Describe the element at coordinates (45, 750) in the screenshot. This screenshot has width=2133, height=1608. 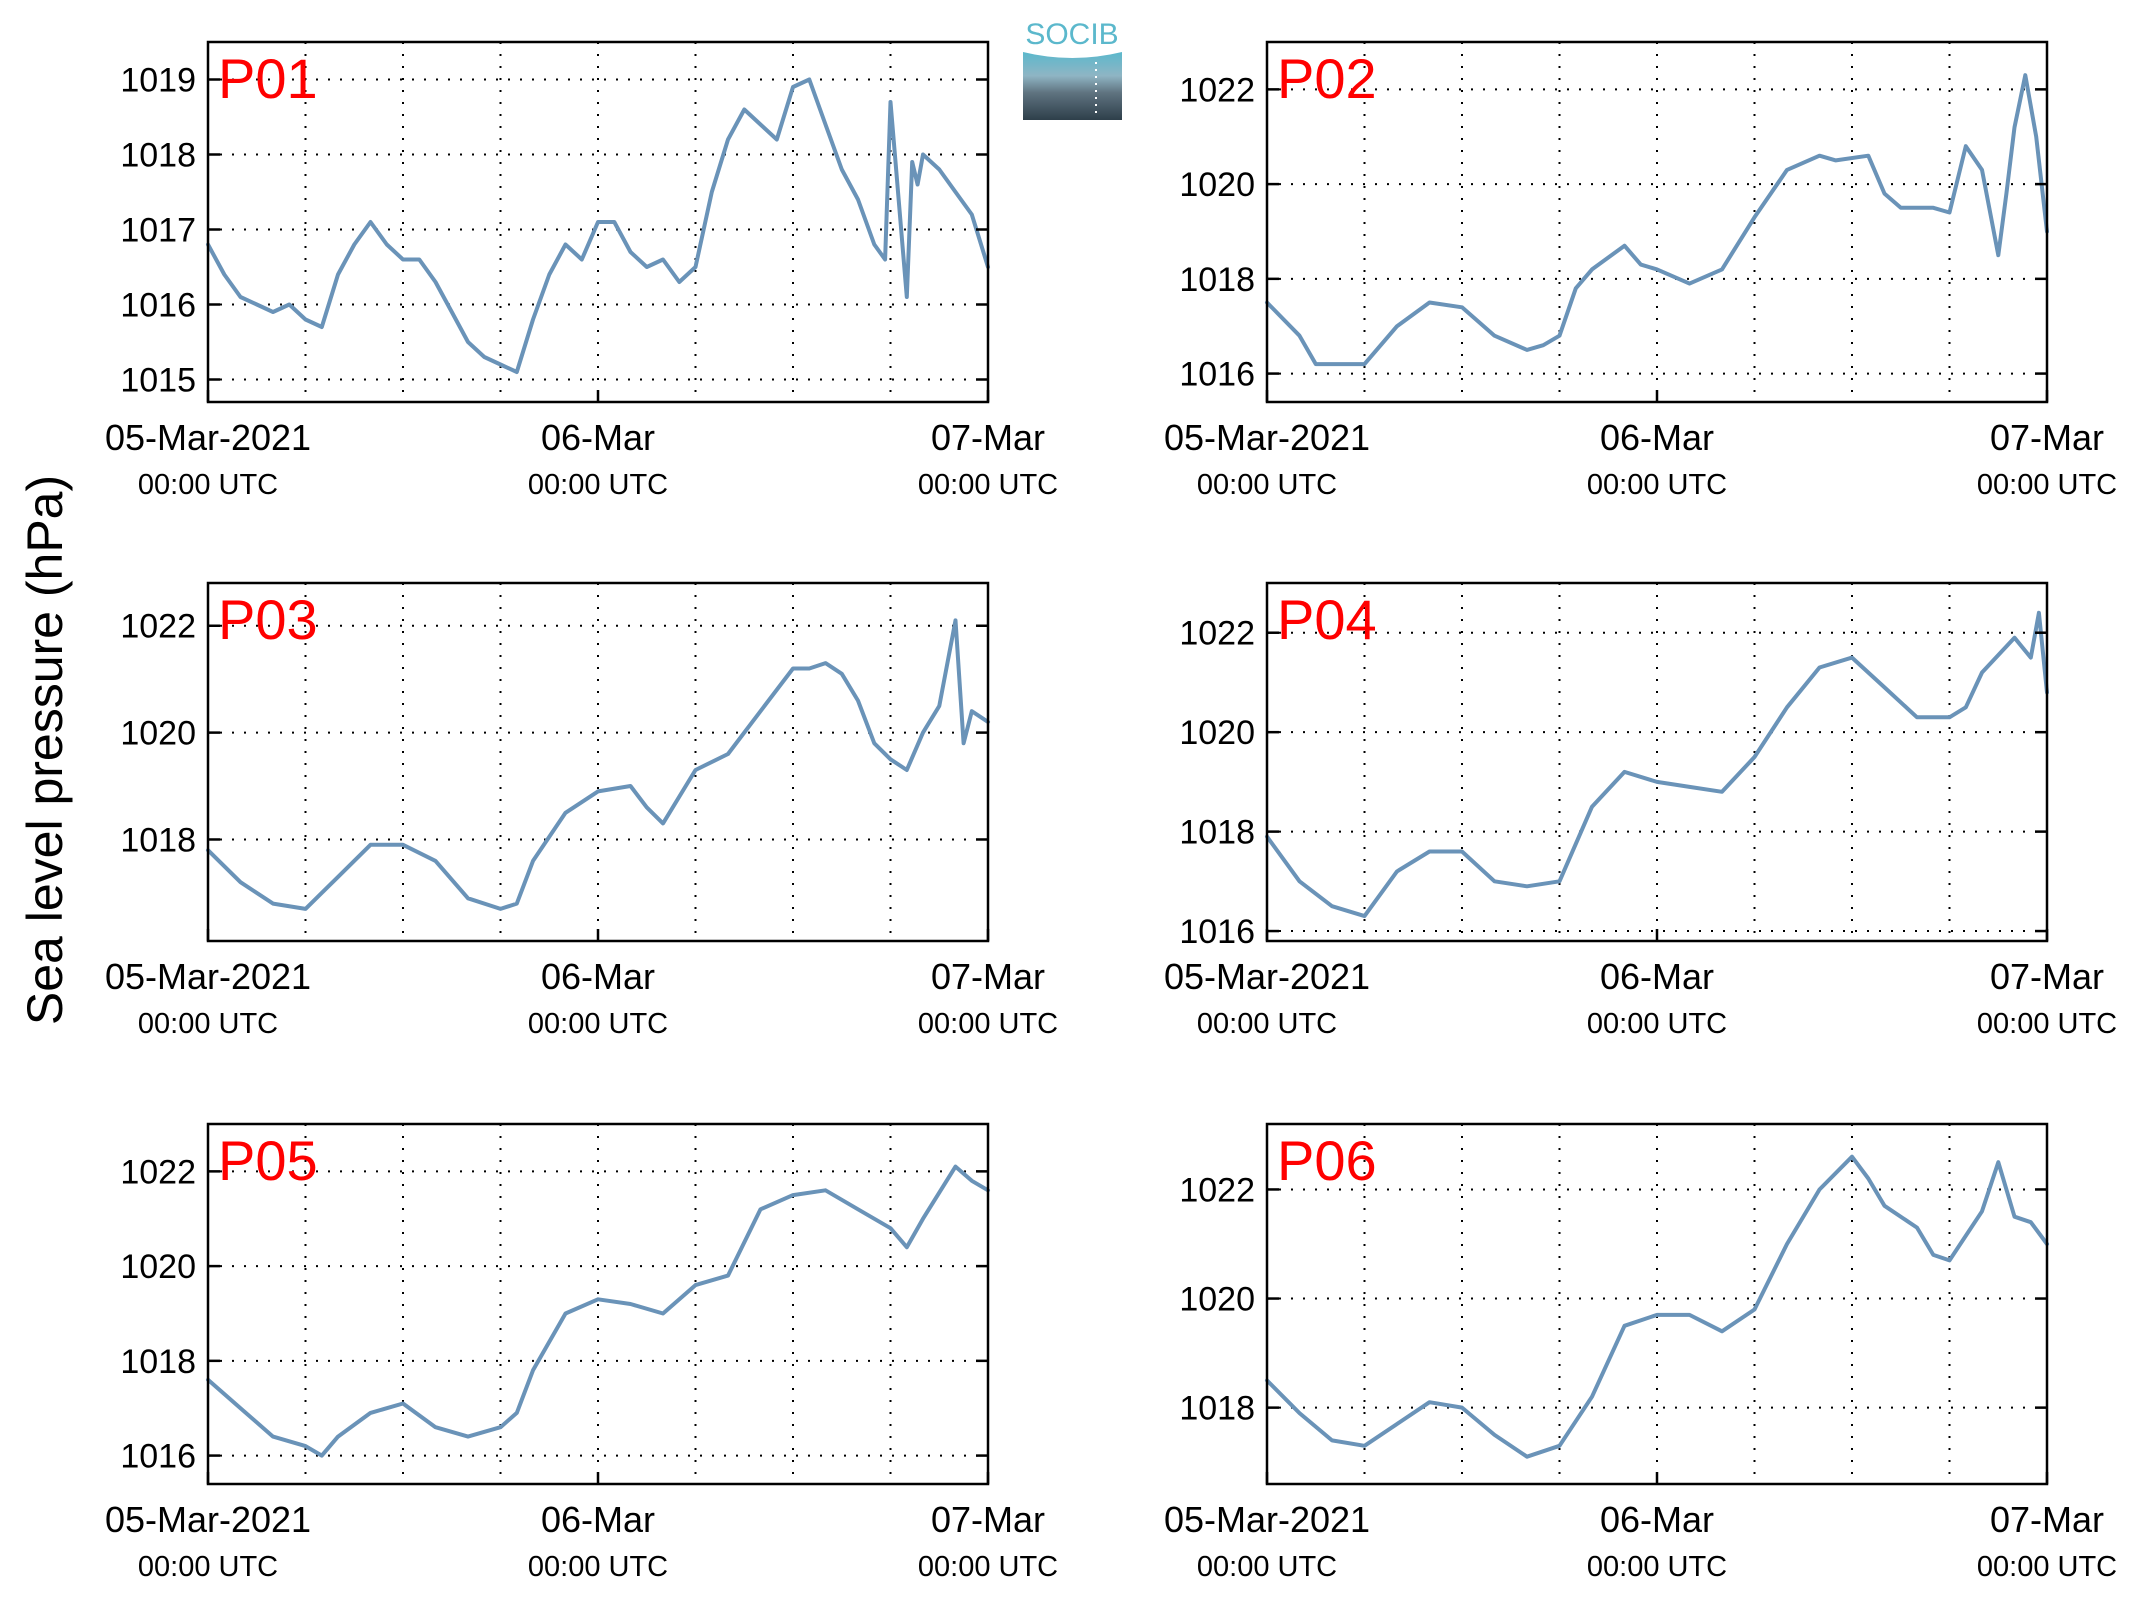
I see `y-axis-label: Sea level pressure (hPa)` at that location.